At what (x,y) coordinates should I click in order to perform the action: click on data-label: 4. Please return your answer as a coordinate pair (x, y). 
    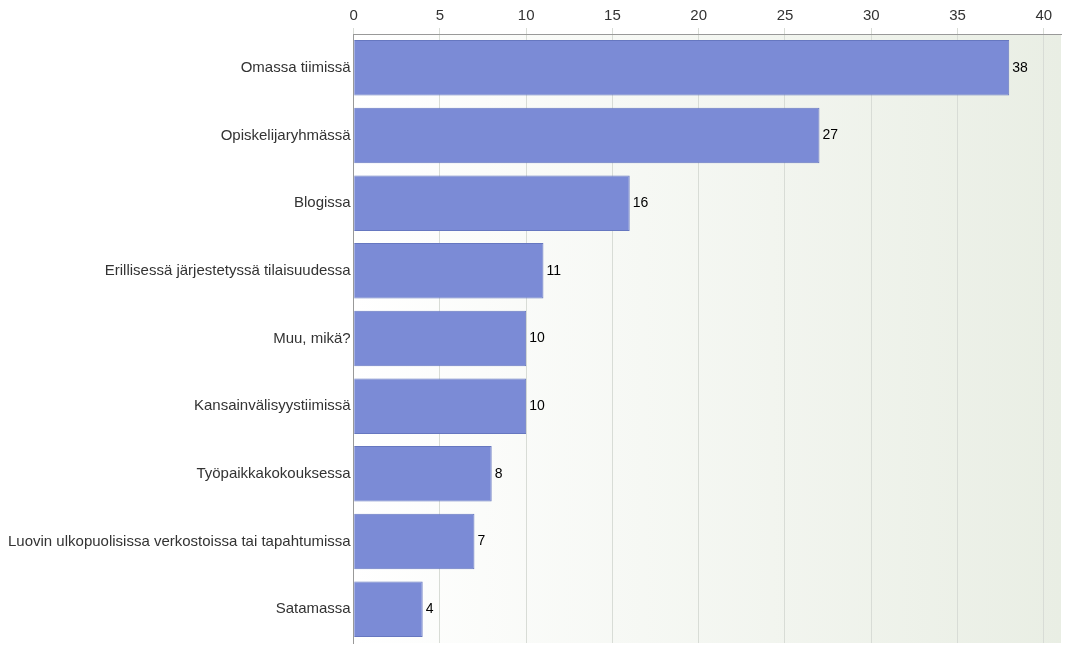
    Looking at the image, I should click on (429, 608).